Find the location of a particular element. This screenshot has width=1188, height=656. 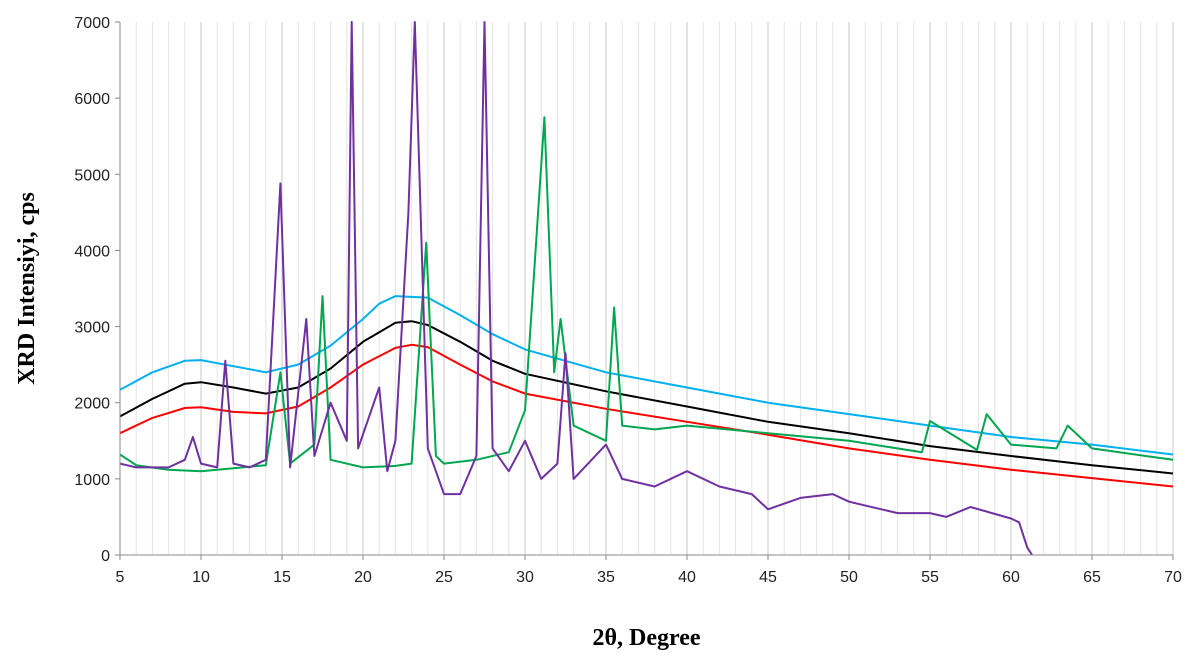

y-tick-label: 7000 is located at coordinates (92, 23).